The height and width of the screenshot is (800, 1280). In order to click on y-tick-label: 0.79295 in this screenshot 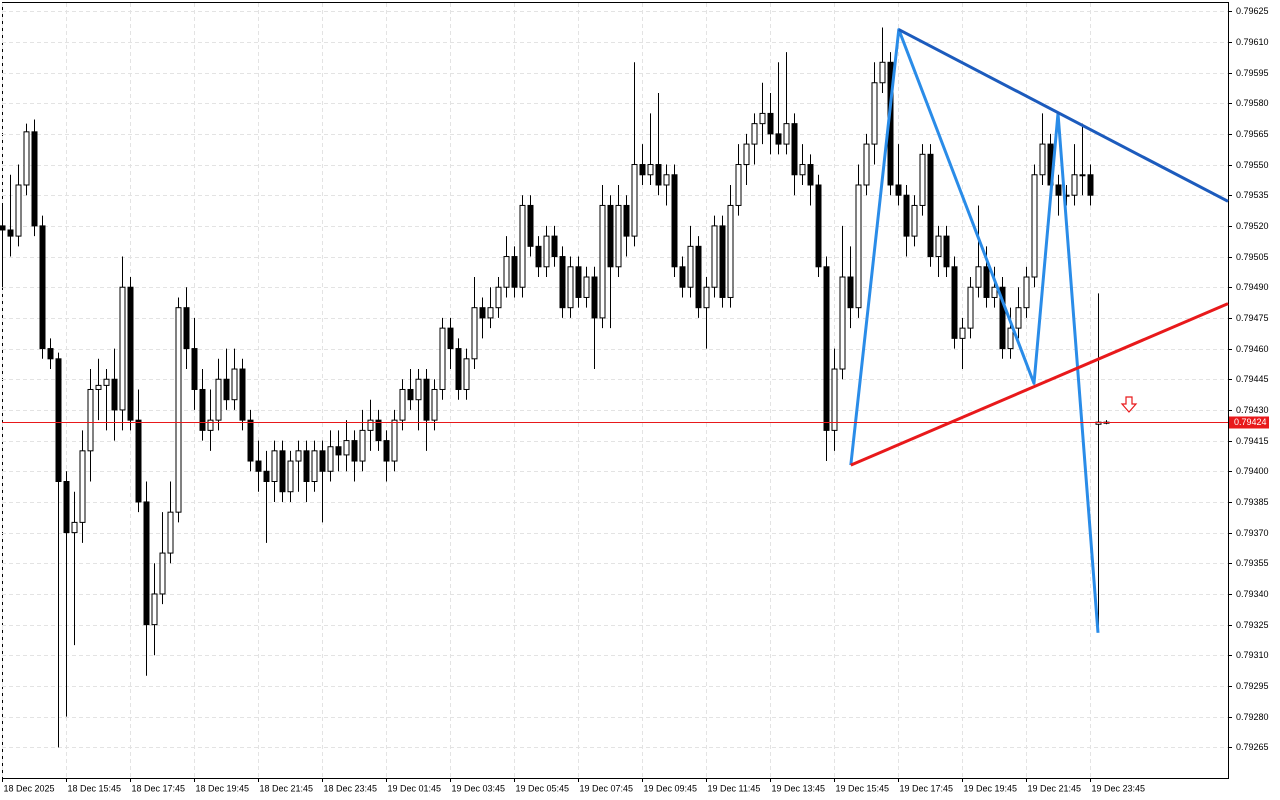, I will do `click(1252, 686)`.